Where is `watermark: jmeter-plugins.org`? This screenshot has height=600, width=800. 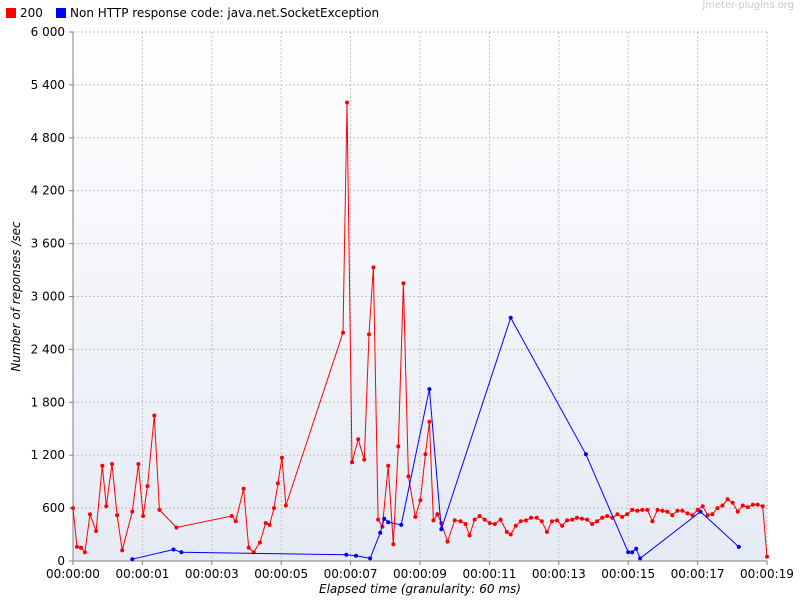 watermark: jmeter-plugins.org is located at coordinates (748, 5).